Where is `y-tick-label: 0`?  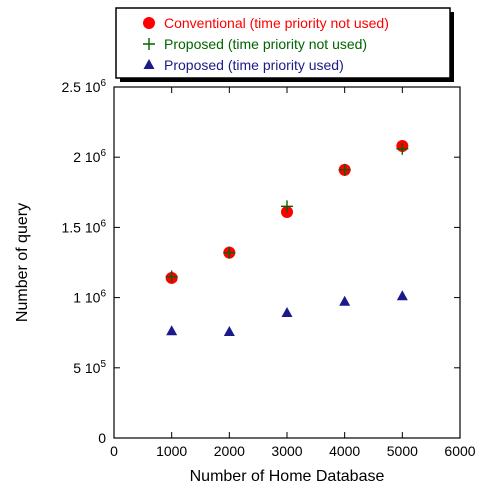
y-tick-label: 0 is located at coordinates (102, 438).